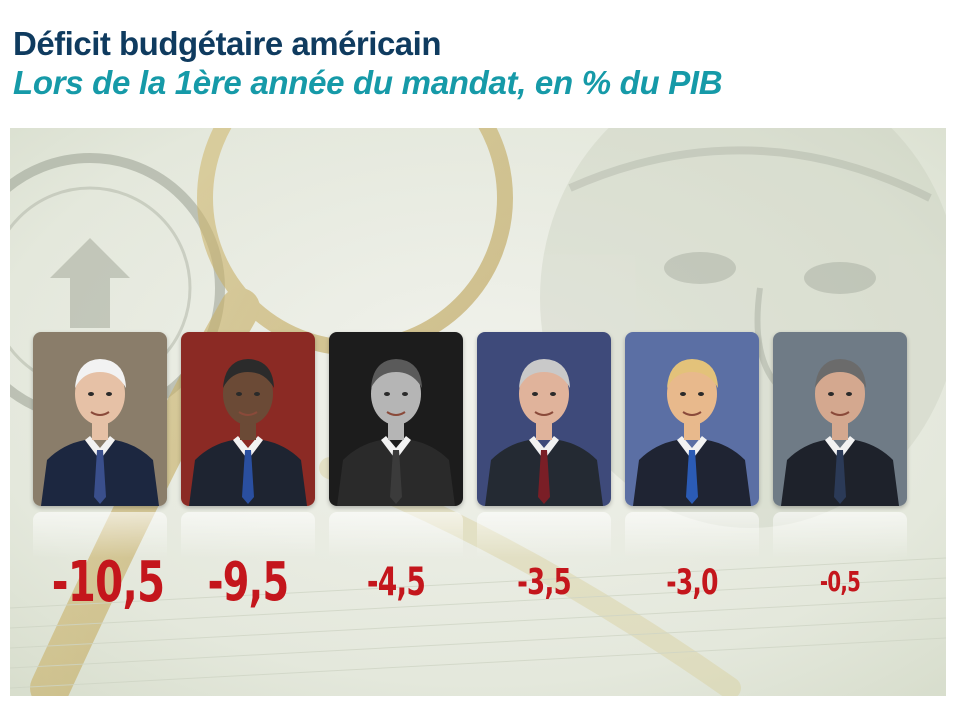 The width and height of the screenshot is (956, 709). What do you see at coordinates (840, 583) in the screenshot?
I see `value-label: -0,5` at bounding box center [840, 583].